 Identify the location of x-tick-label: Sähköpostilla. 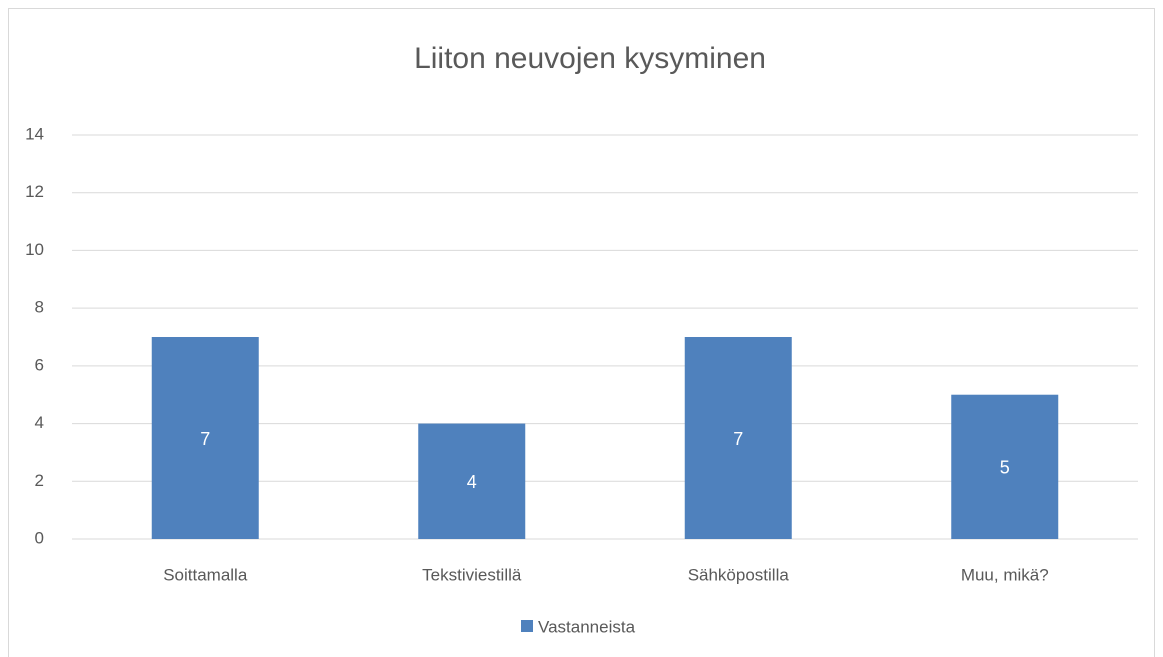
(739, 574).